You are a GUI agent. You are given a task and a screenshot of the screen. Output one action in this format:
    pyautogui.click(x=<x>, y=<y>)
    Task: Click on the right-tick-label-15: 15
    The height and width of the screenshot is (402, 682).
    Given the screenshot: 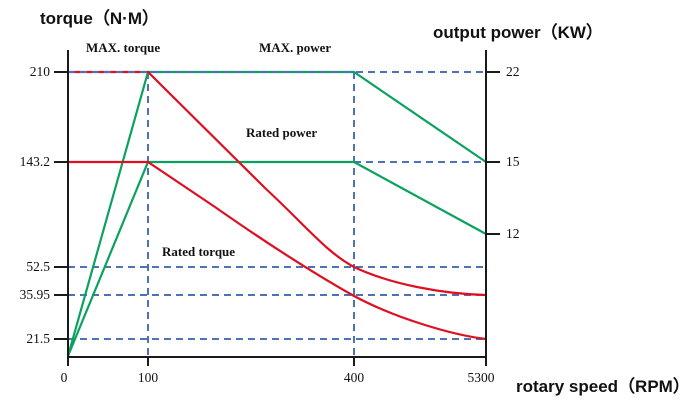 What is the action you would take?
    pyautogui.click(x=513, y=161)
    